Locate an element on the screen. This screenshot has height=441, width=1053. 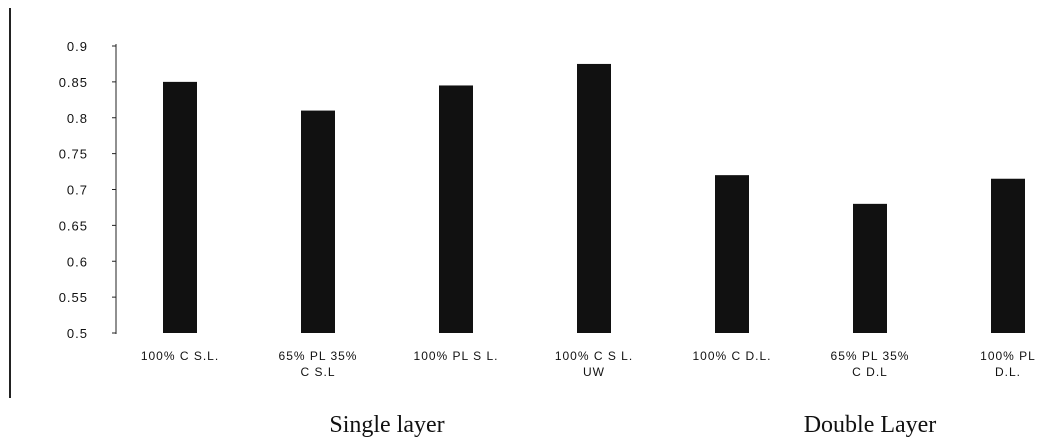
group-label: Single layer is located at coordinates (386, 425).